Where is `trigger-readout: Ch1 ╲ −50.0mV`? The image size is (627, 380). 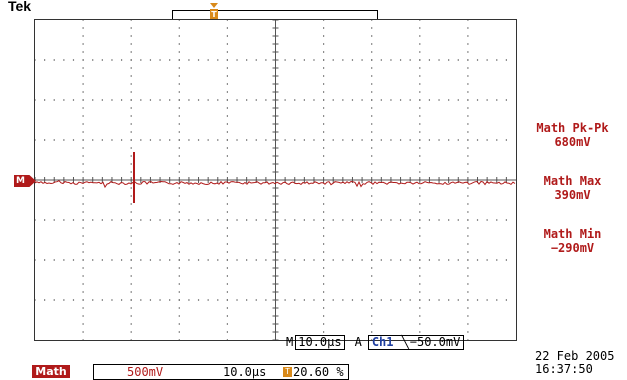 trigger-readout: Ch1 ╲ −50.0mV is located at coordinates (416, 342).